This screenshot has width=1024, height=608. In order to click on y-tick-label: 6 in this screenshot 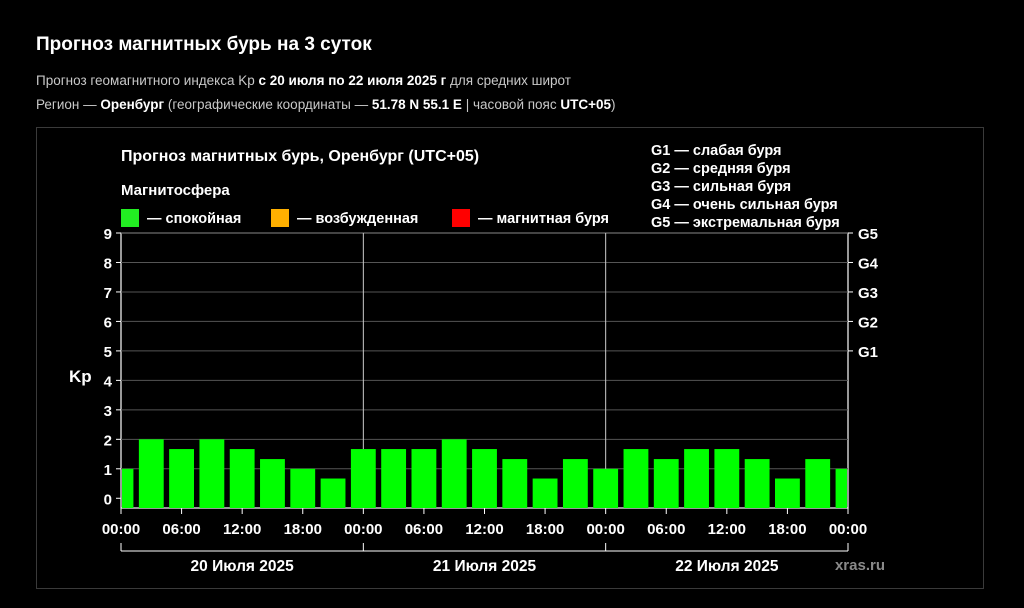, I will do `click(108, 322)`.